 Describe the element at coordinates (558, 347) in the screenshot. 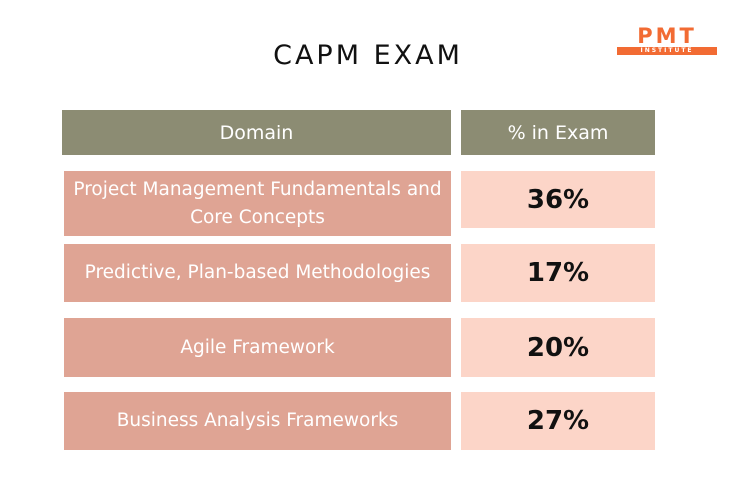

I see `percent-cell-3: 20%` at that location.